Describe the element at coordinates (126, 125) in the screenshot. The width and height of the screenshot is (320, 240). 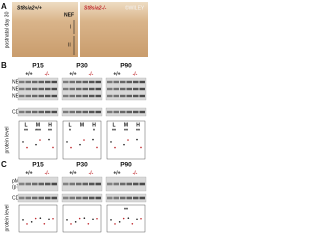
I see `group-label: M` at that location.